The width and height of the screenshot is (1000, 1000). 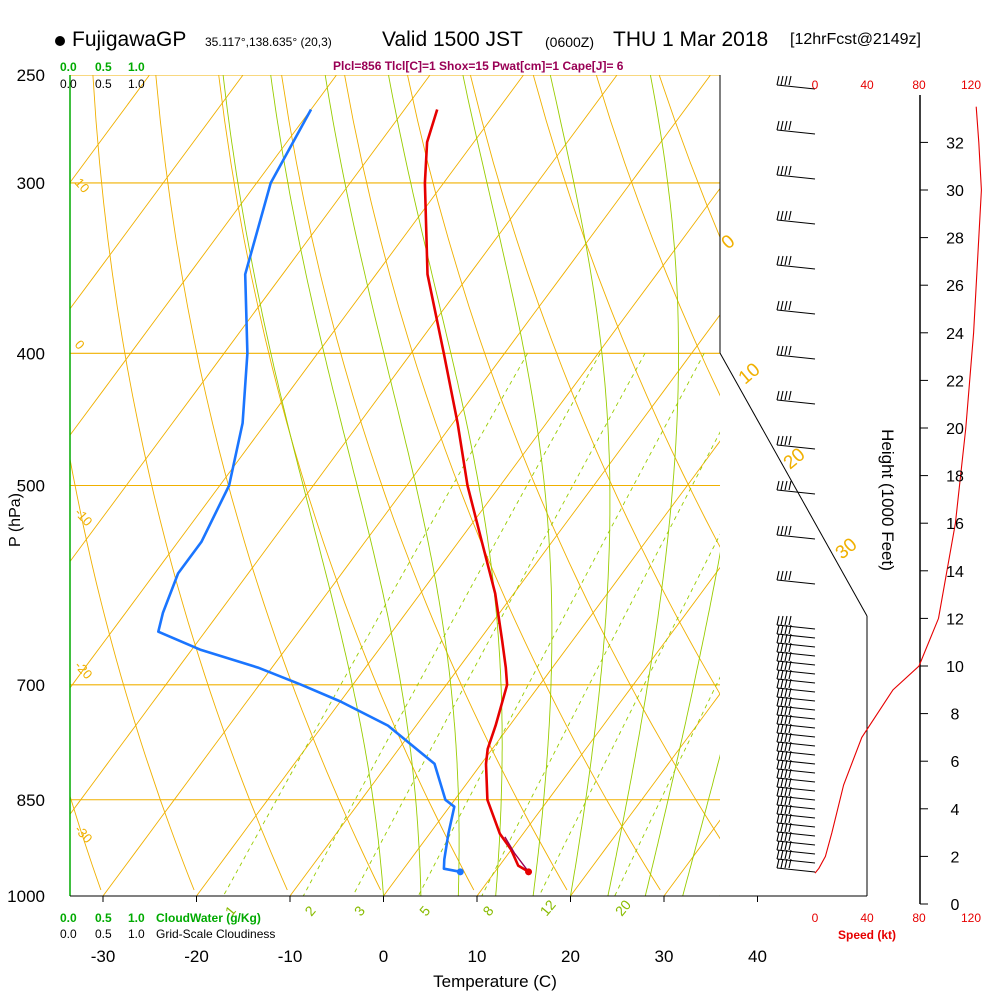 I want to click on height-tick-label: 10, so click(x=955, y=667).